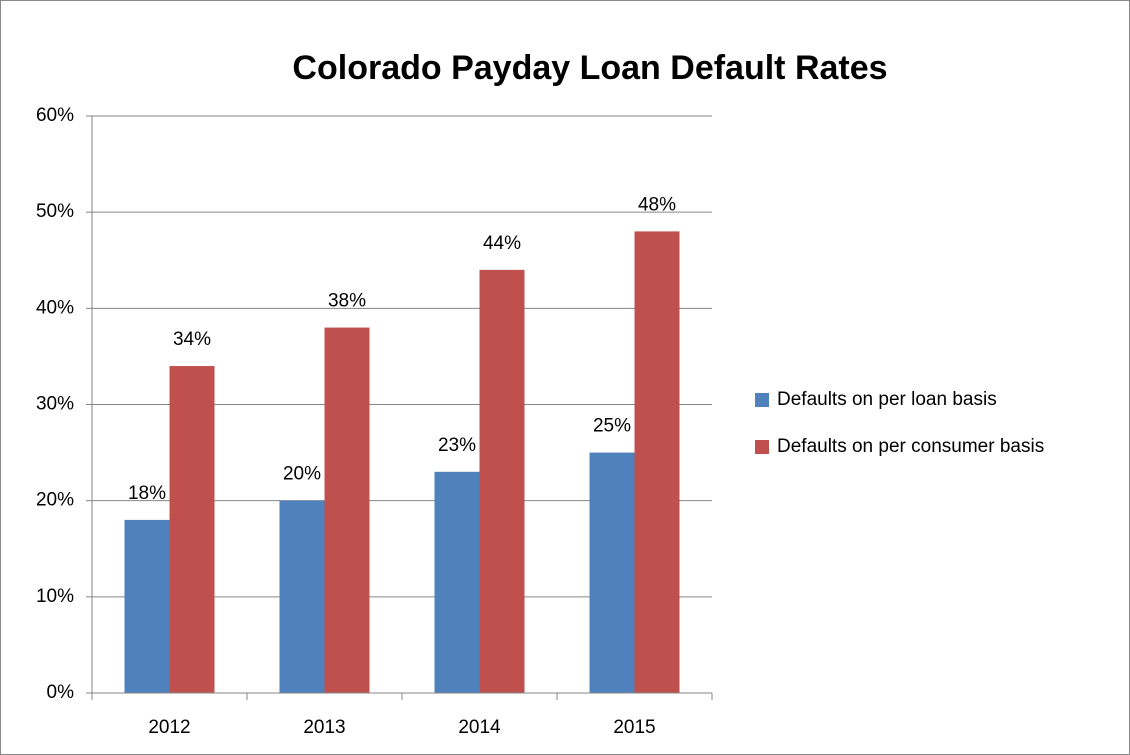  What do you see at coordinates (457, 445) in the screenshot?
I see `data-label: 23%` at bounding box center [457, 445].